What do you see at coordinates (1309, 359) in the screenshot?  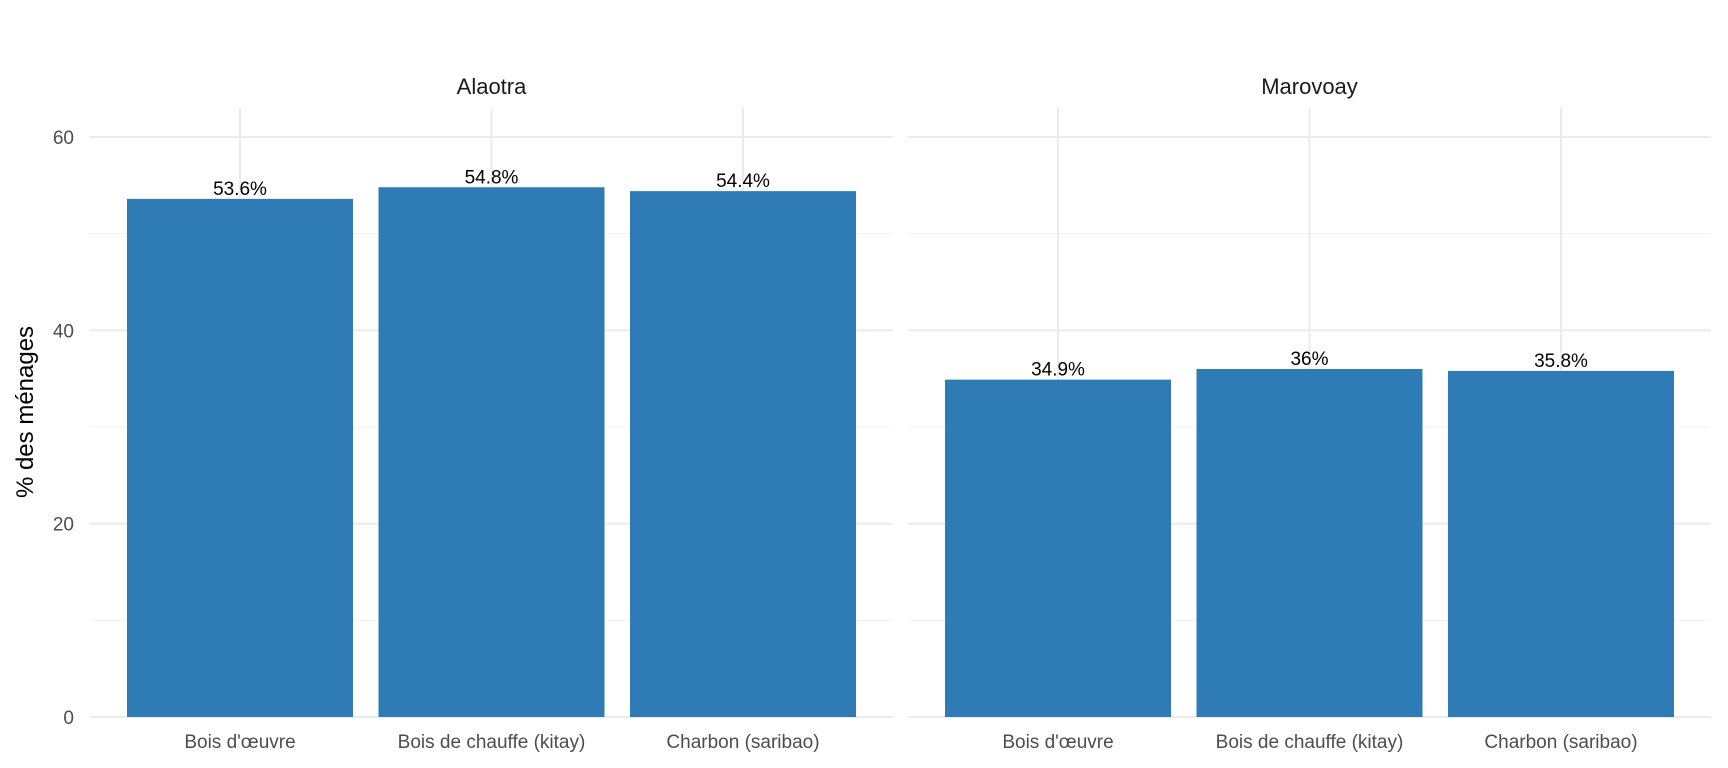 I see `data-label: 36%` at bounding box center [1309, 359].